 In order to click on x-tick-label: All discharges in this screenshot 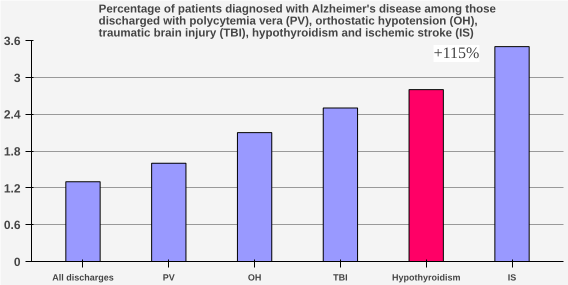, I will do `click(83, 277)`.